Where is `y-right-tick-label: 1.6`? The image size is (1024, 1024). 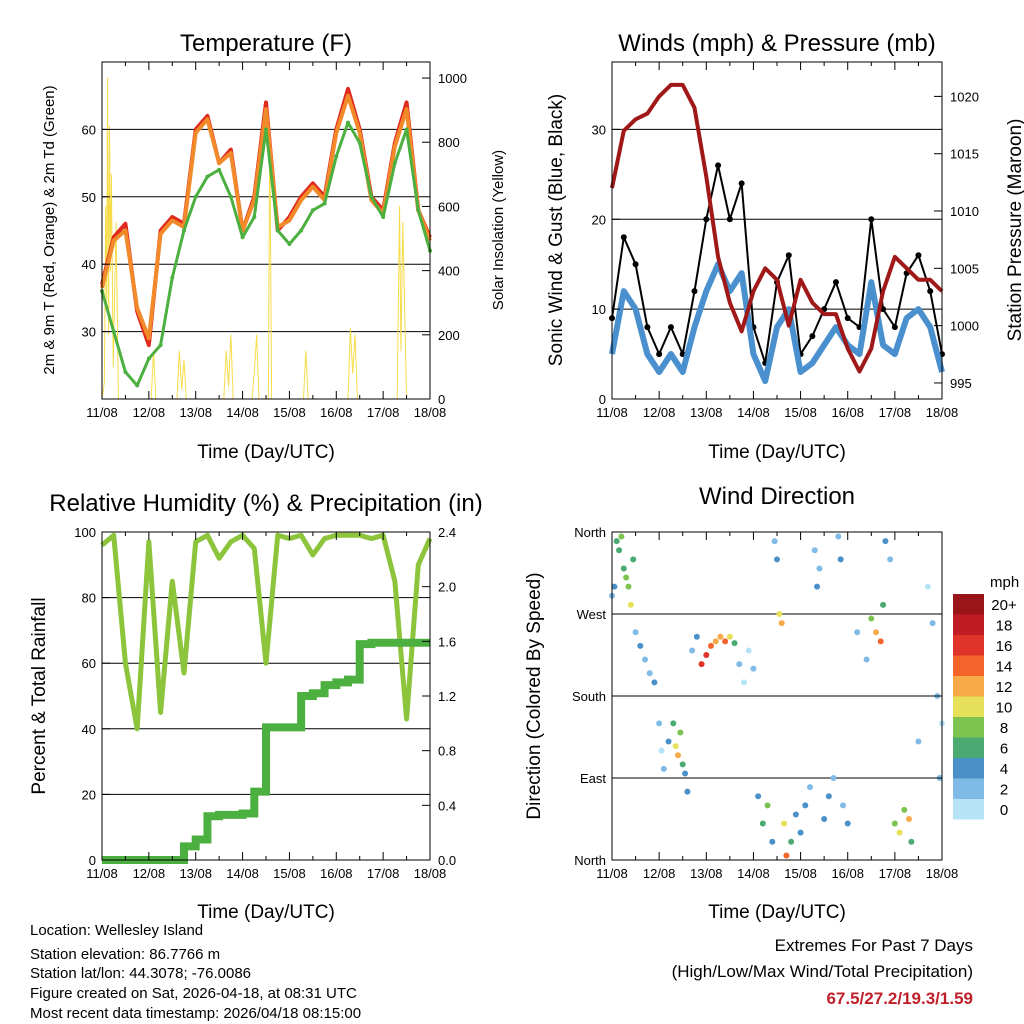
y-right-tick-label: 1.6 is located at coordinates (447, 641).